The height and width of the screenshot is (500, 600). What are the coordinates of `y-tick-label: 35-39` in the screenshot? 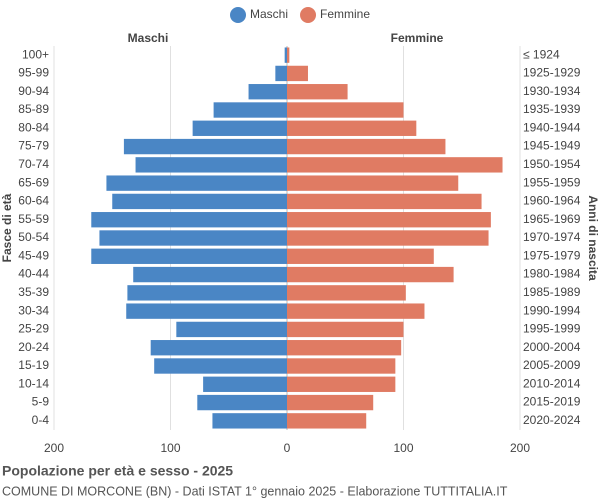 It's located at (33, 292).